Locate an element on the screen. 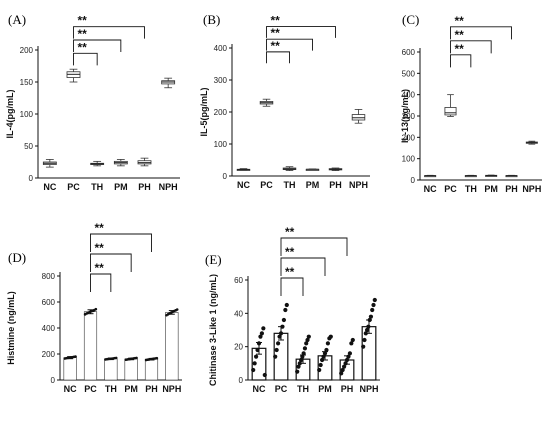 Image resolution: width=550 pixels, height=422 pixels. x-tick-label: NC is located at coordinates (430, 189).